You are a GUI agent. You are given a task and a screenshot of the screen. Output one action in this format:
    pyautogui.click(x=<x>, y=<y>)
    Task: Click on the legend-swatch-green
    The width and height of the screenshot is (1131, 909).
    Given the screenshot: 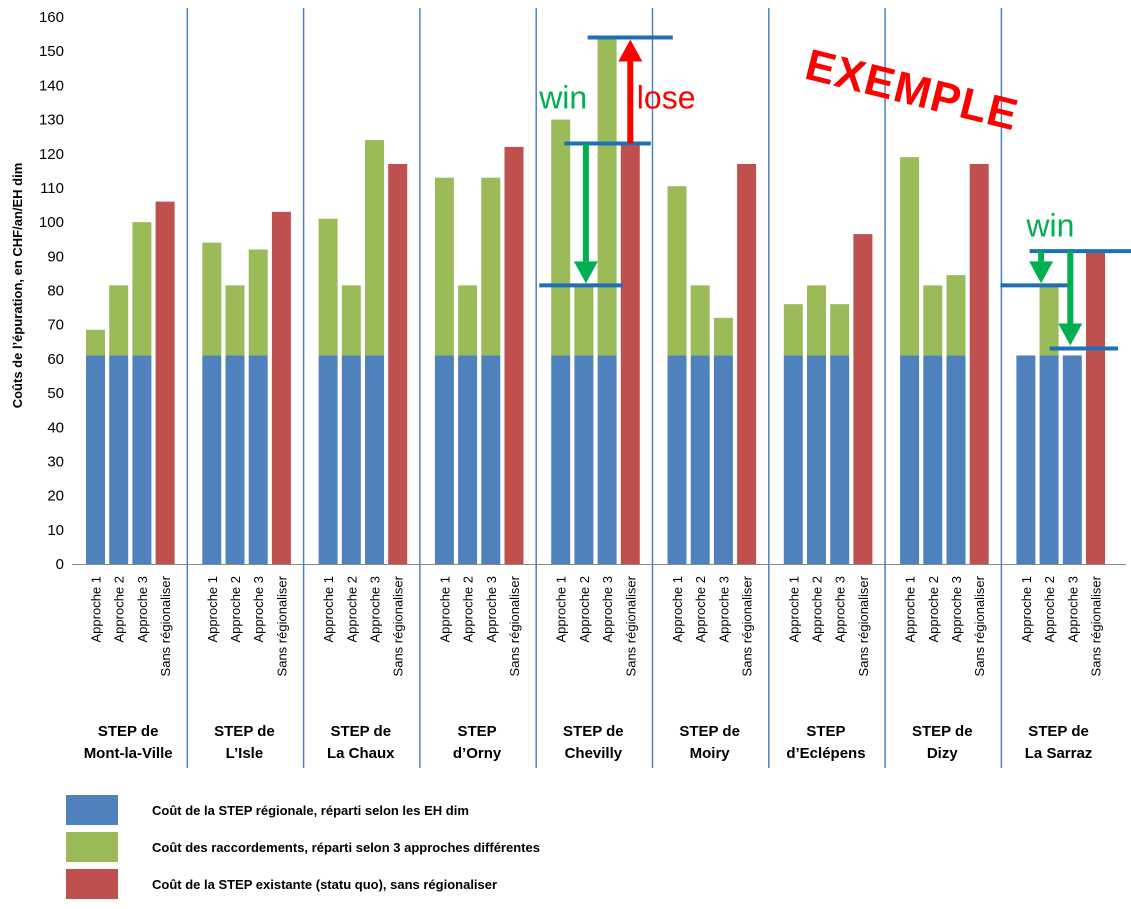 What is the action you would take?
    pyautogui.click(x=92, y=847)
    